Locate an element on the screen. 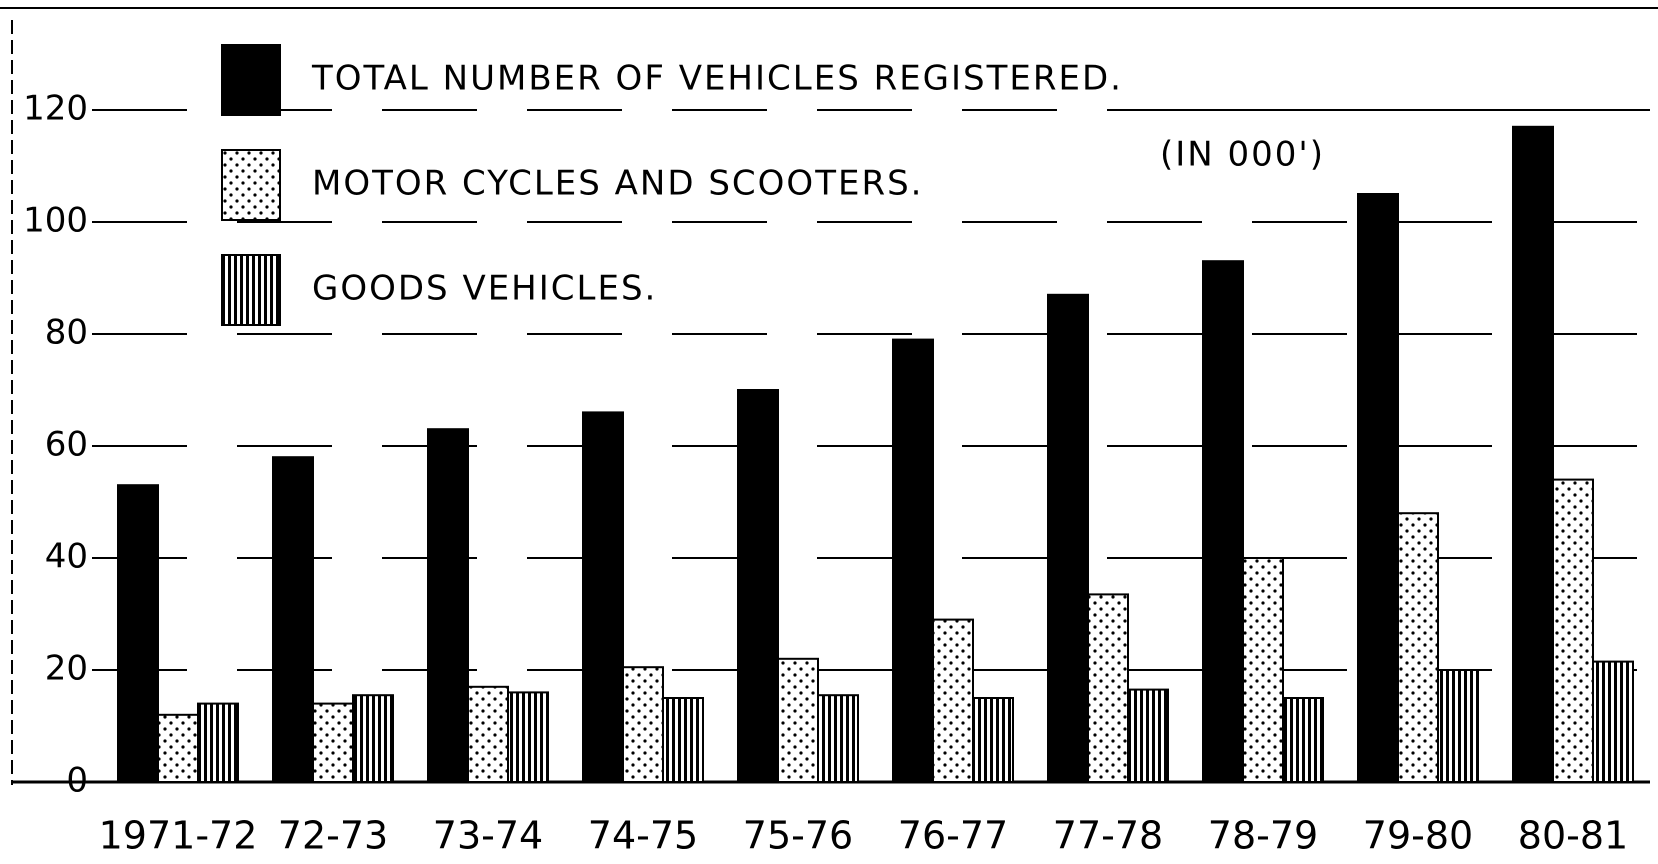  y-tick-label: 60 is located at coordinates (66, 445).